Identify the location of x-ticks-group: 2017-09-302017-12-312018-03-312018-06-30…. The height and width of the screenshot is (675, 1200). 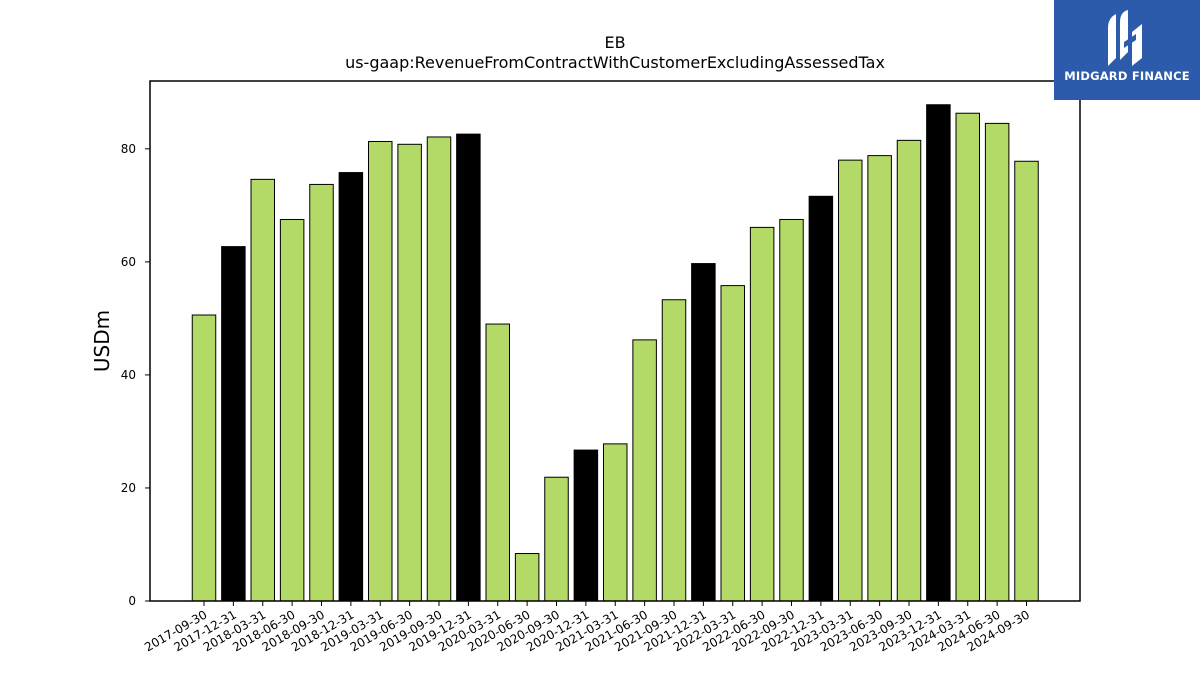
(587, 627).